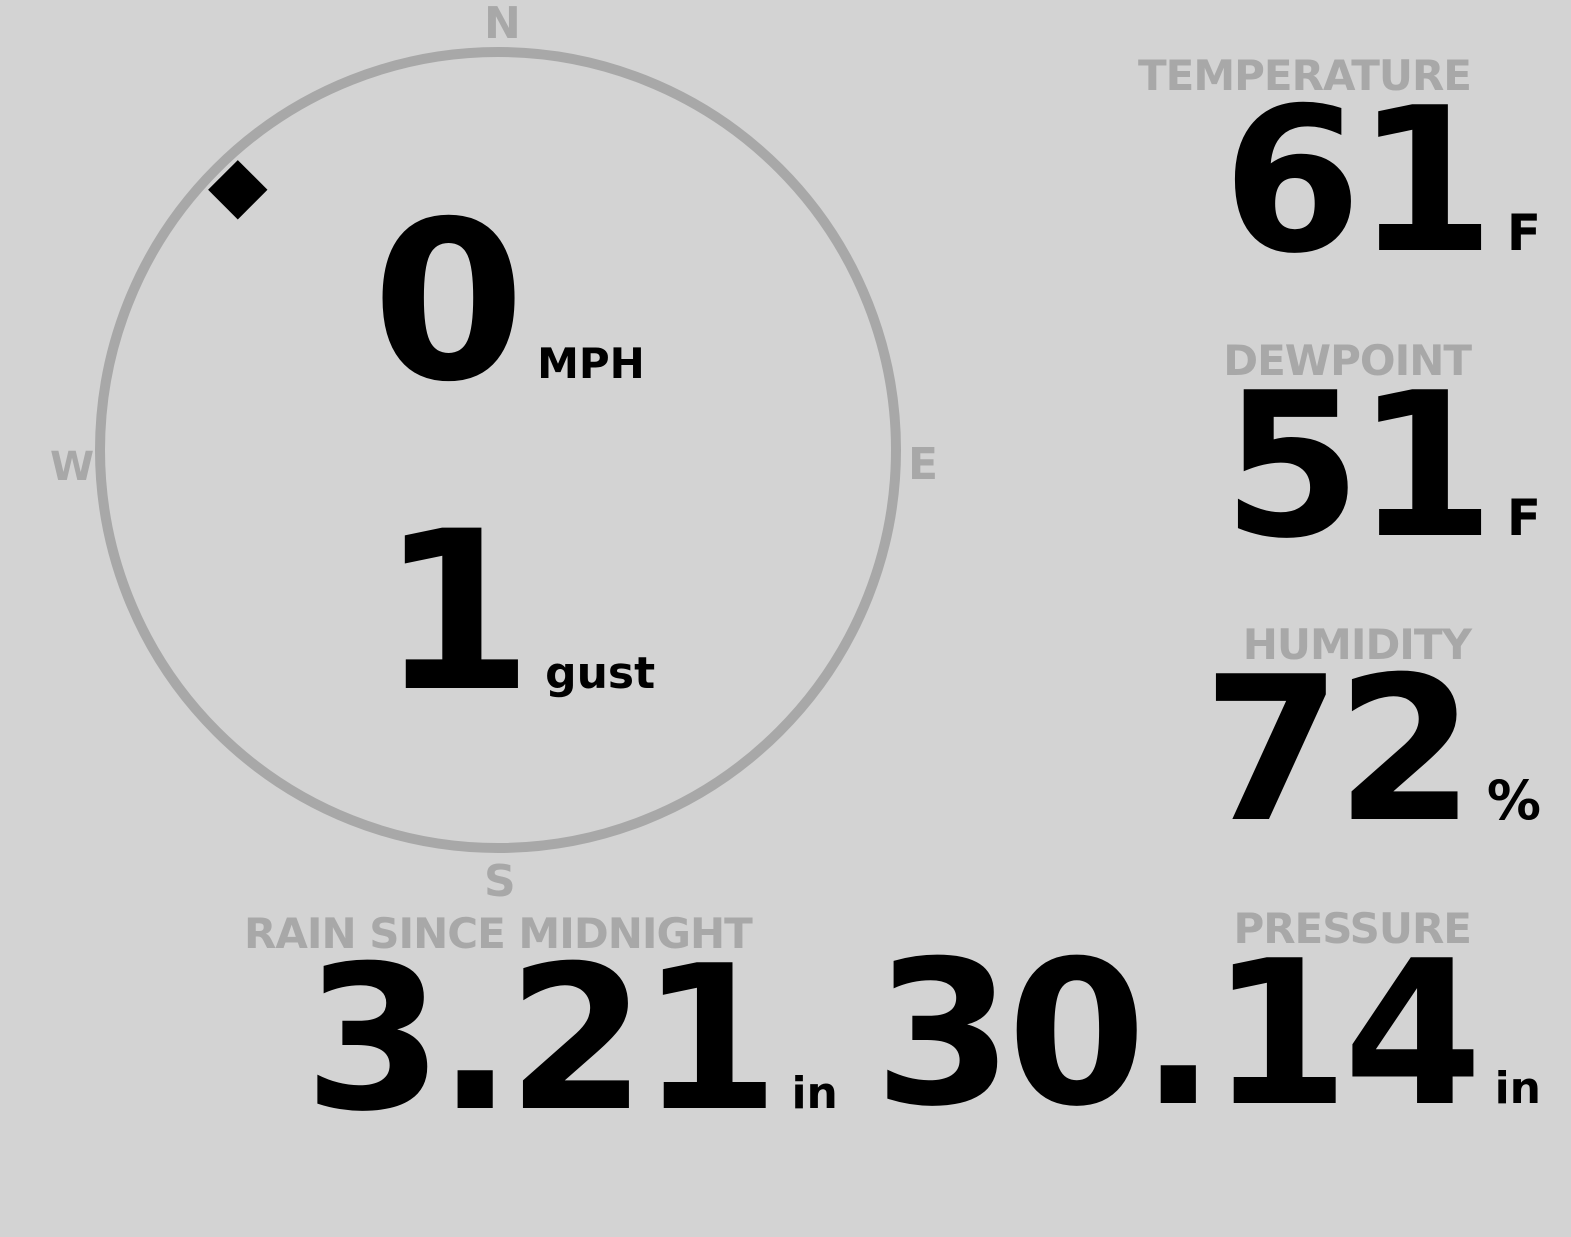 The height and width of the screenshot is (1237, 1571). What do you see at coordinates (1523, 518) in the screenshot?
I see `dewpoint-unit: F` at bounding box center [1523, 518].